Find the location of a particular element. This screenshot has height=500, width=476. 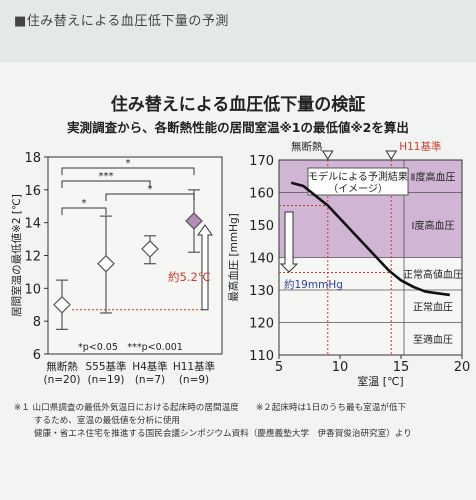

box-y-tick-label: 16 is located at coordinates (32, 191).